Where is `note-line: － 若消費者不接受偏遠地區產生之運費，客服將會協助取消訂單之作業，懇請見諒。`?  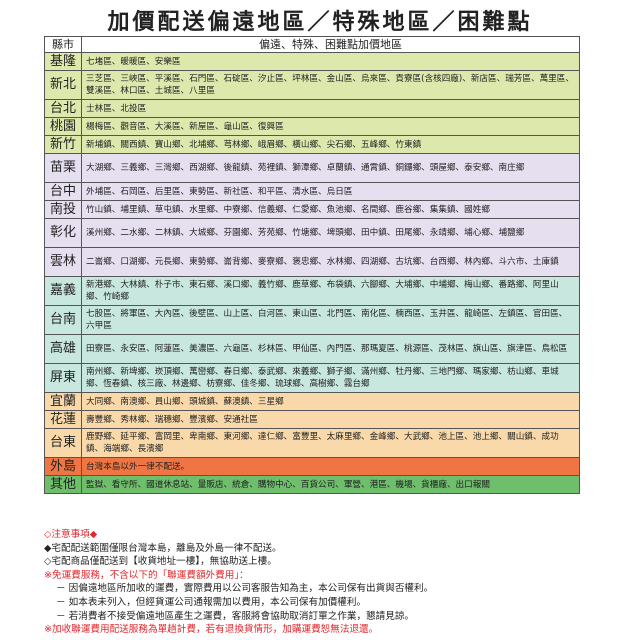
note-line: － 若消費者不接受偏遠地區產生之運費，客服將會協助取消訂單之作業，懇請見諒。 is located at coordinates (235, 616).